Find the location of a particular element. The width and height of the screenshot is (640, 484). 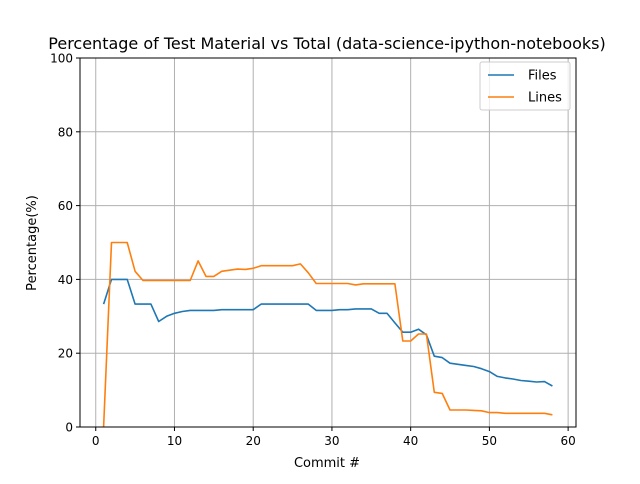

legend: Files Lines is located at coordinates (525, 86).